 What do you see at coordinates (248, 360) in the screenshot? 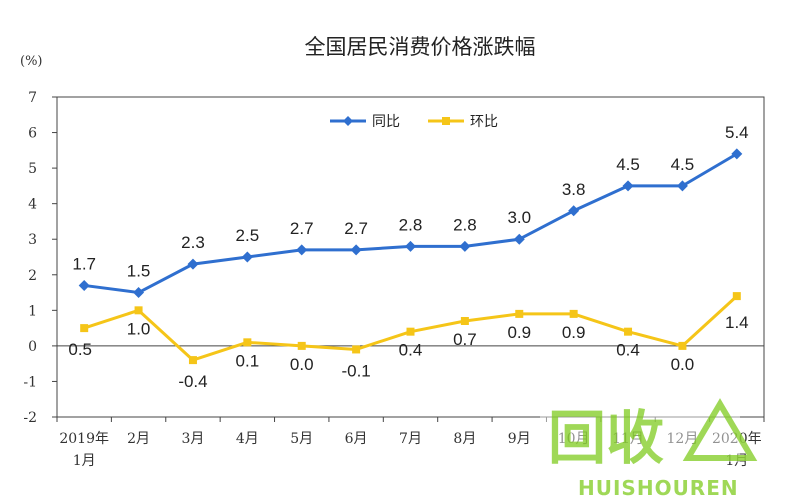
I see `data-label: 0.1` at bounding box center [248, 360].